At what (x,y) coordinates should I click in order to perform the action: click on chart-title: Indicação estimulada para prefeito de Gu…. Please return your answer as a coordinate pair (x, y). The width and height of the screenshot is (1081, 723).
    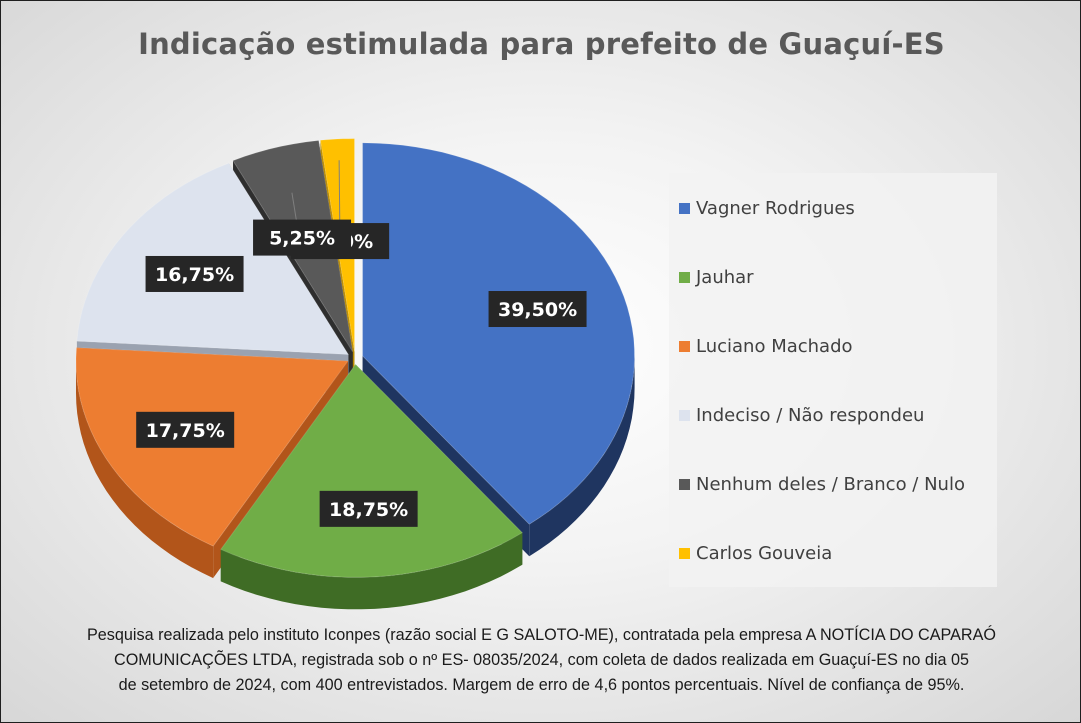
    Looking at the image, I should click on (541, 44).